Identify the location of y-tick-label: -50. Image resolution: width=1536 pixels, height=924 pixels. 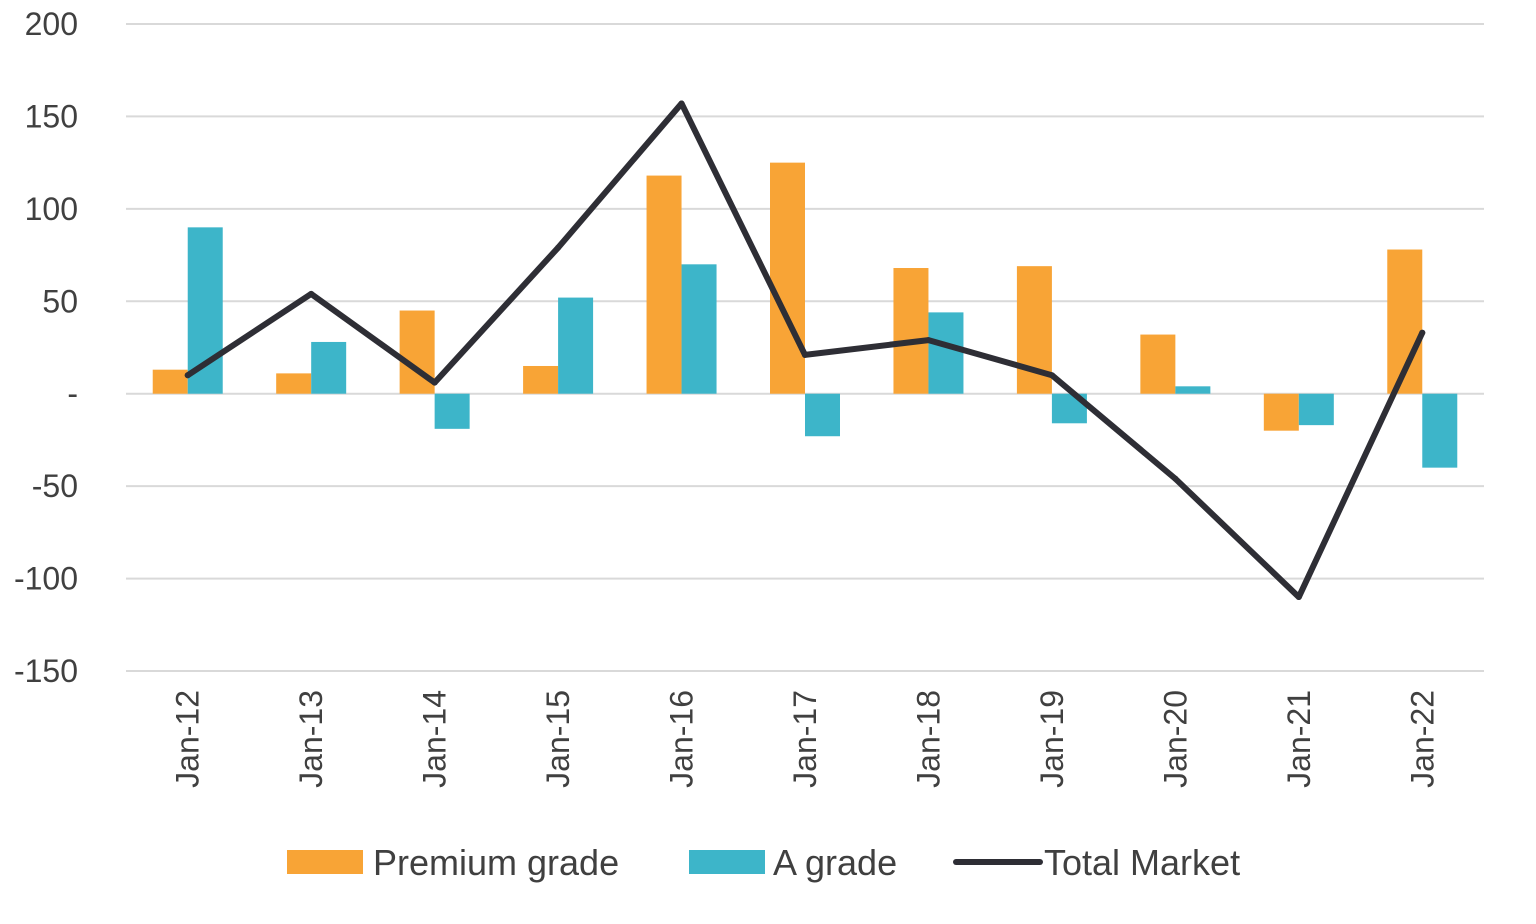
(55, 486).